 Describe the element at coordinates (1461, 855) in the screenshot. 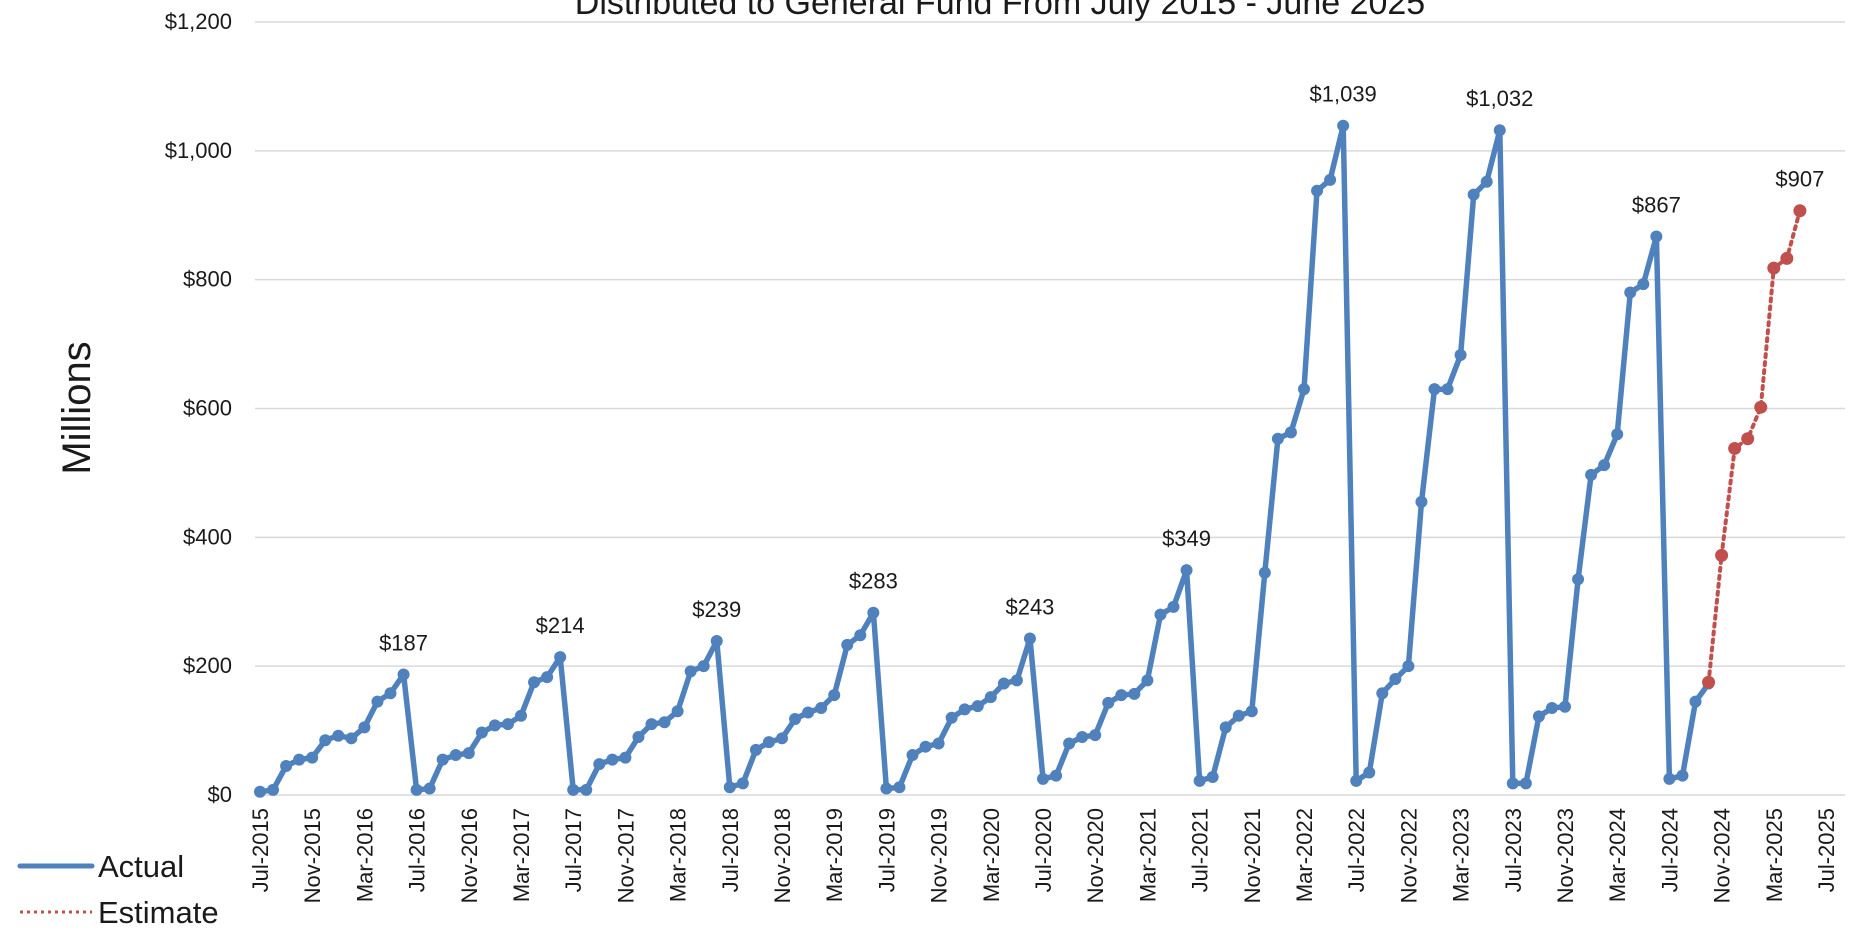

I see `x-tick-label: Mar-2023` at that location.